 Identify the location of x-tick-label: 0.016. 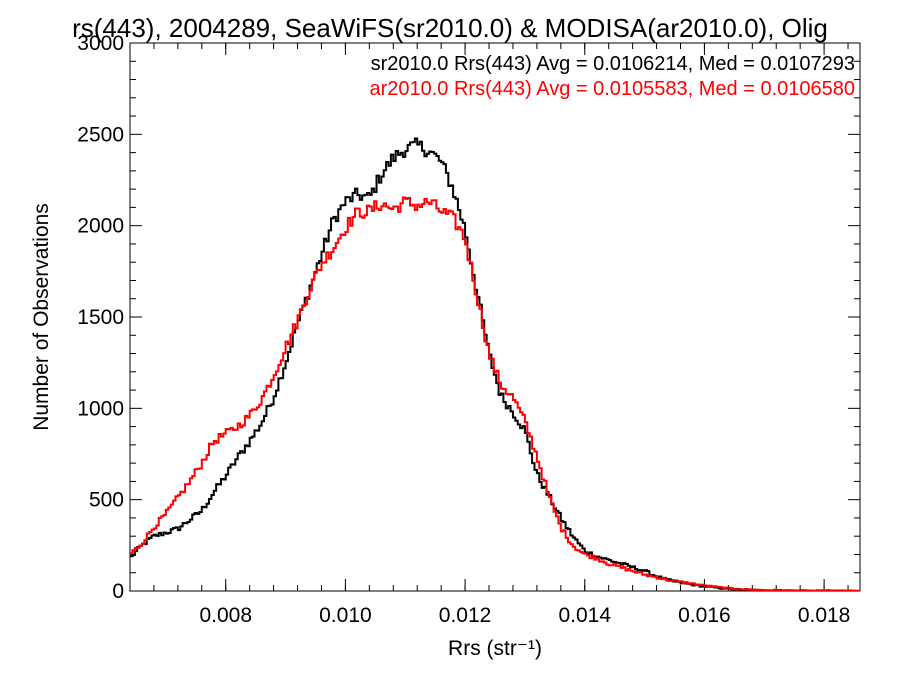
(704, 615).